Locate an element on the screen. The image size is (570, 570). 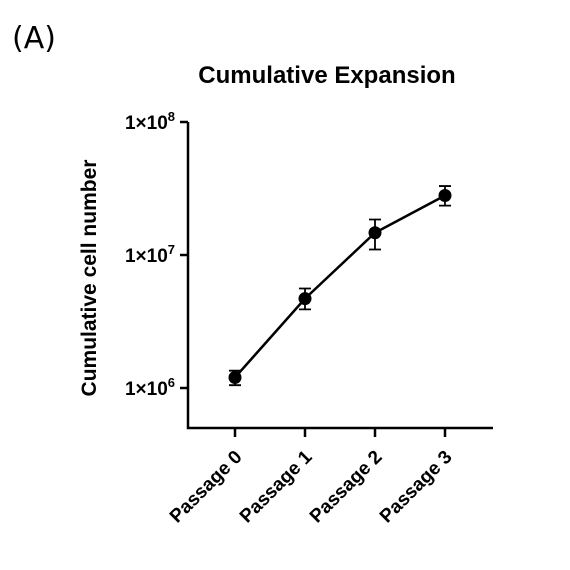
y-tick-label: 1×10⁷ is located at coordinates (150, 254).